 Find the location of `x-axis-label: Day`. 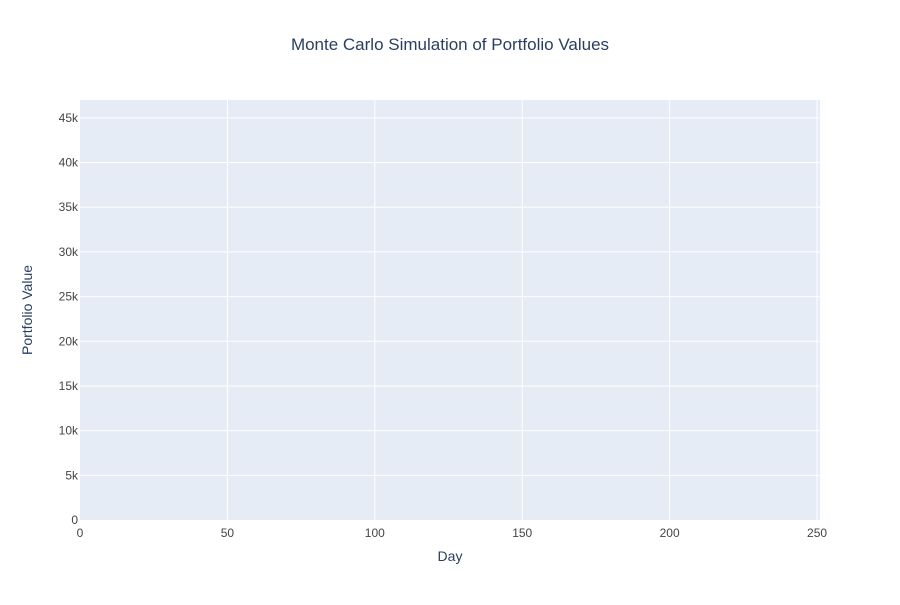

x-axis-label: Day is located at coordinates (450, 556).